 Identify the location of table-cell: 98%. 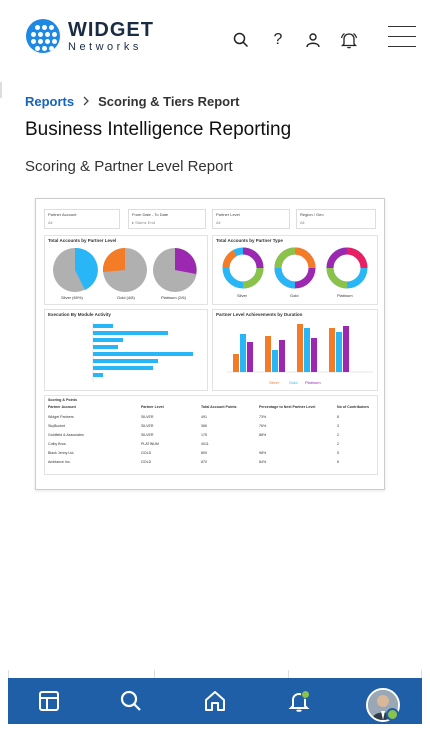
(263, 453).